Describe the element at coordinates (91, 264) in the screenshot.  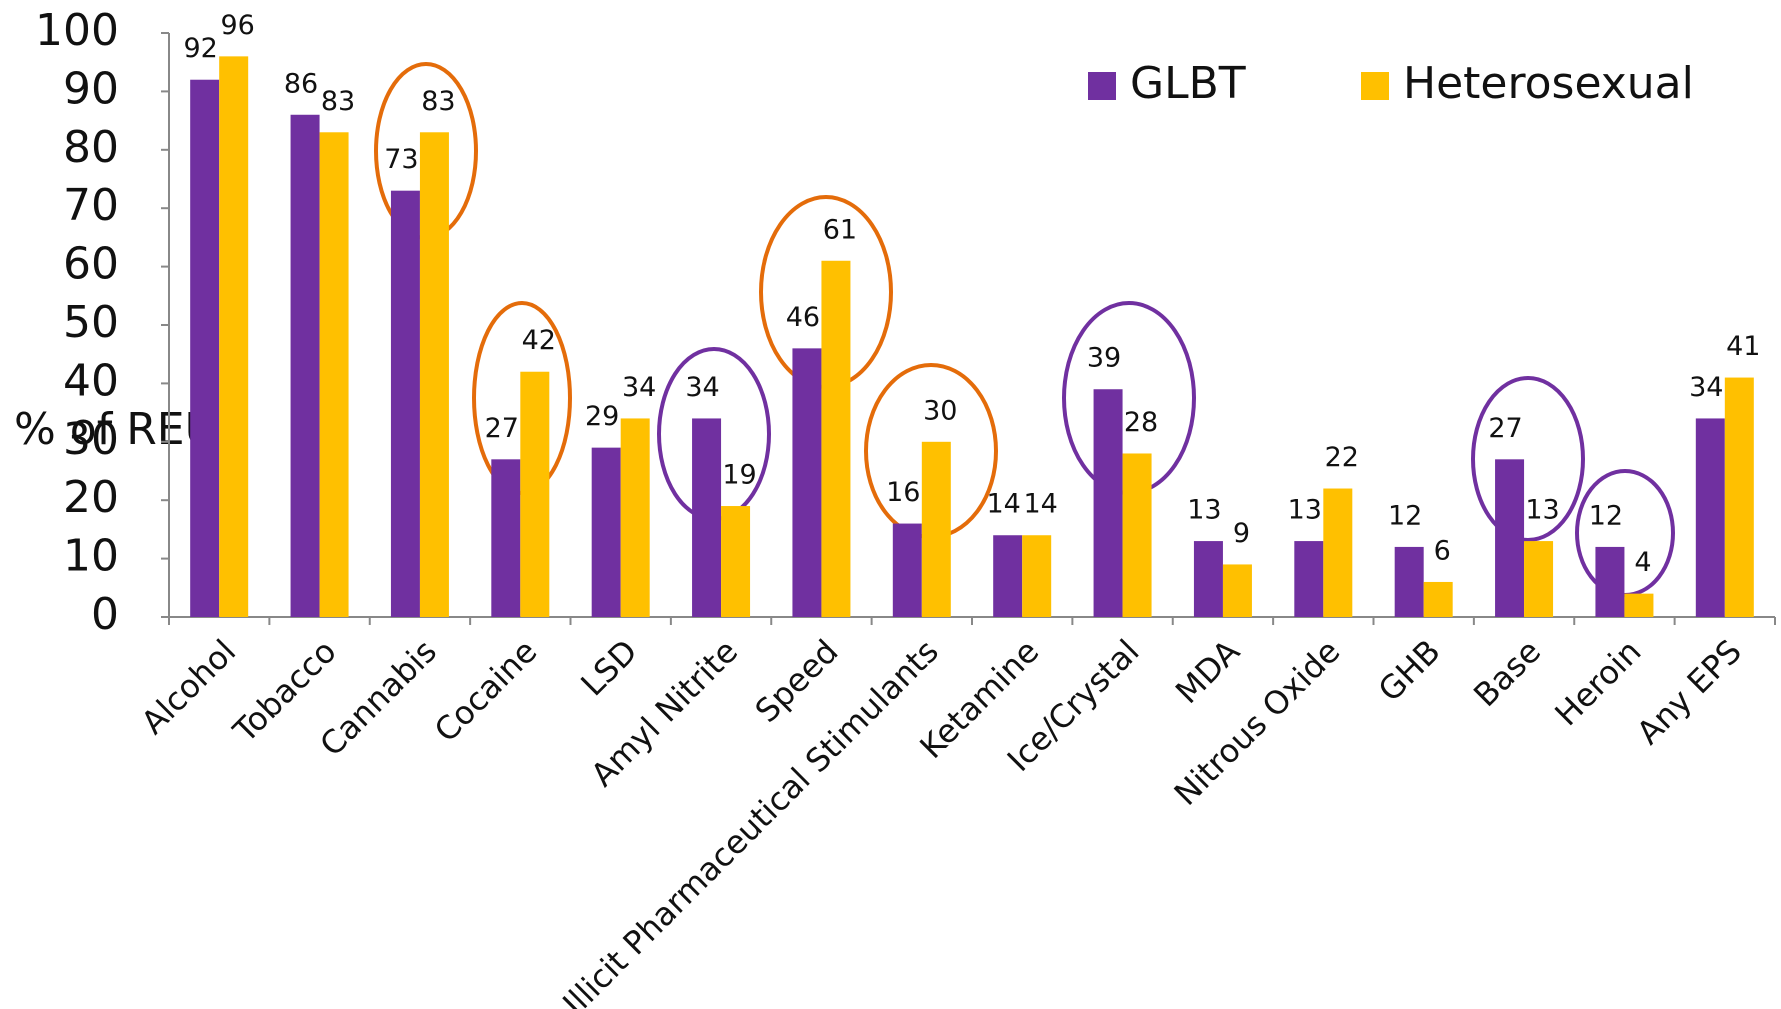
I see `y-tick-label: 60` at that location.